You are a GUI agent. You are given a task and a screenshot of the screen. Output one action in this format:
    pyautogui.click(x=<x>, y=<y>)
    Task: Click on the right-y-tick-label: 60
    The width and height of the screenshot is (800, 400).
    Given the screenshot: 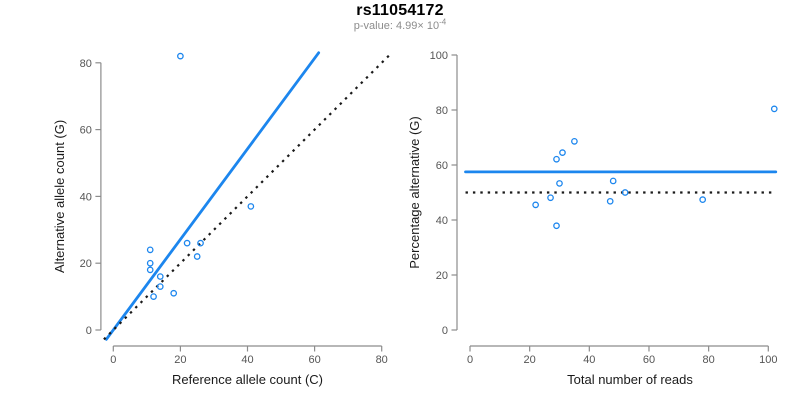 What is the action you would take?
    pyautogui.click(x=442, y=166)
    